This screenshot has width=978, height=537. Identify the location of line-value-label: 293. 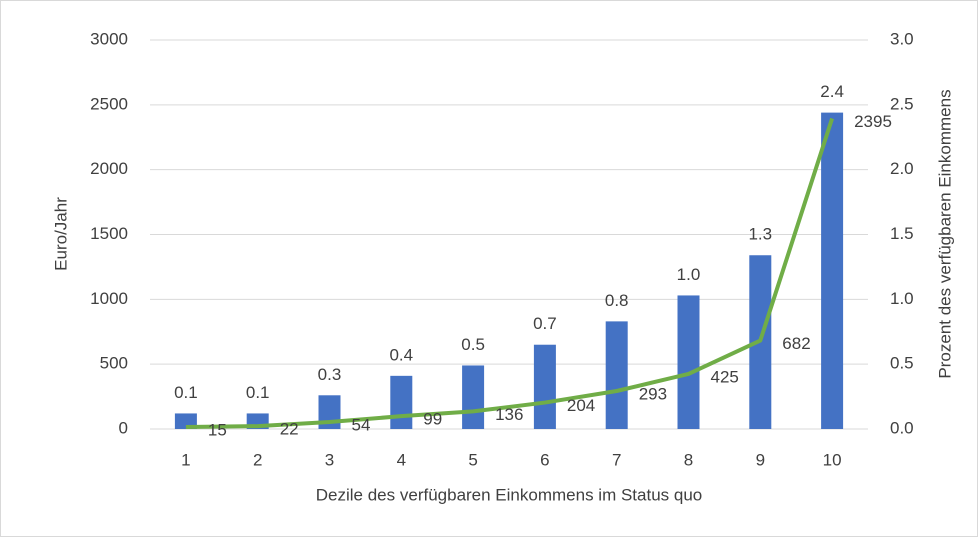
(653, 393).